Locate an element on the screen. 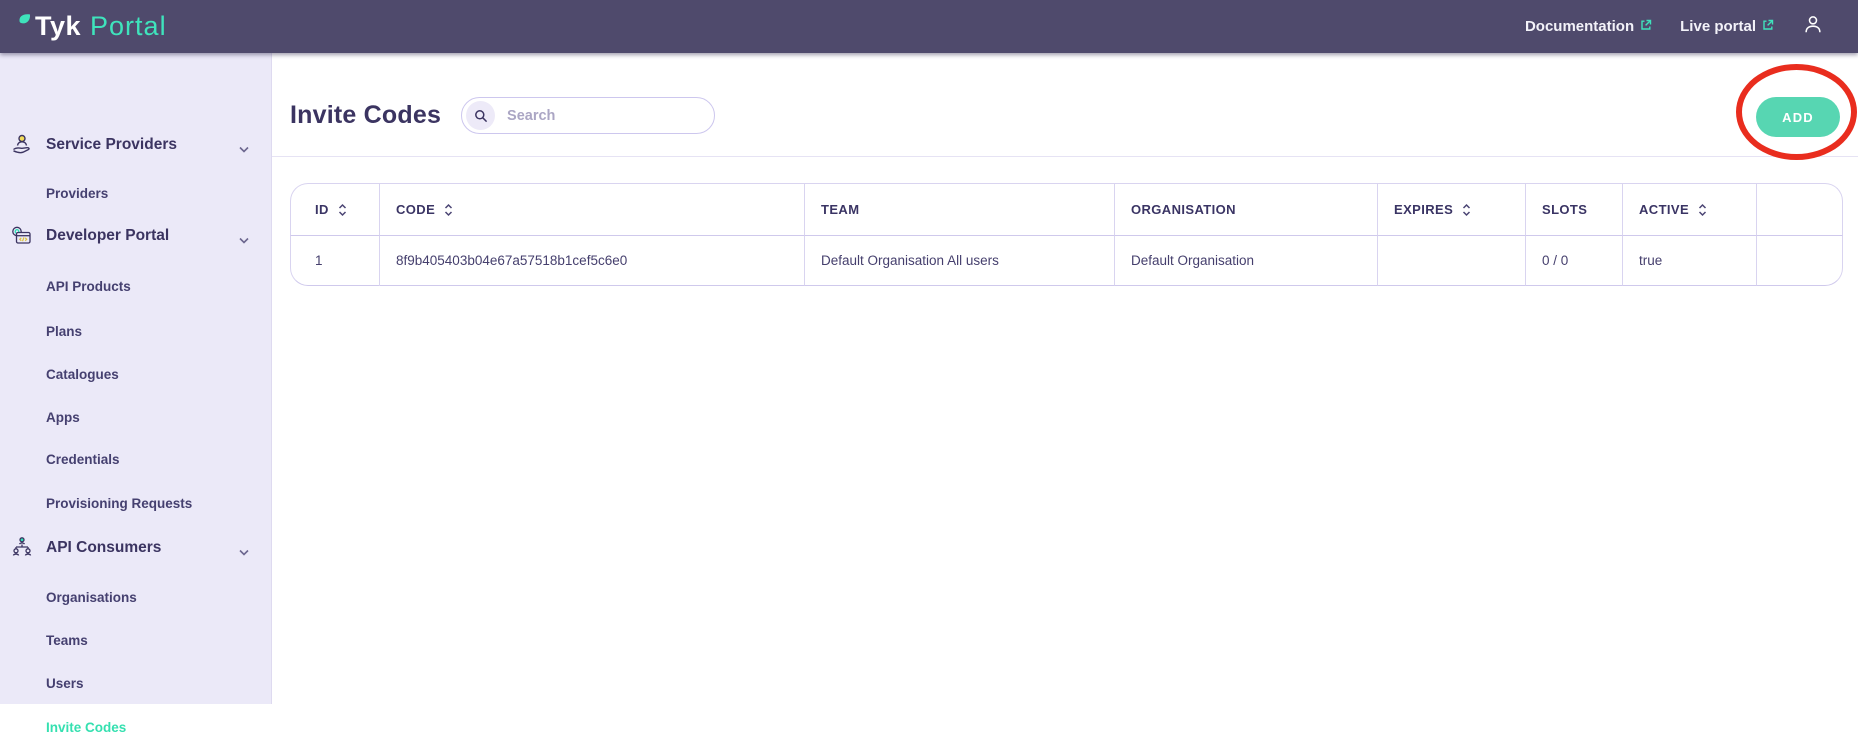 The height and width of the screenshot is (742, 1858). hand-person-icon is located at coordinates (22, 145).